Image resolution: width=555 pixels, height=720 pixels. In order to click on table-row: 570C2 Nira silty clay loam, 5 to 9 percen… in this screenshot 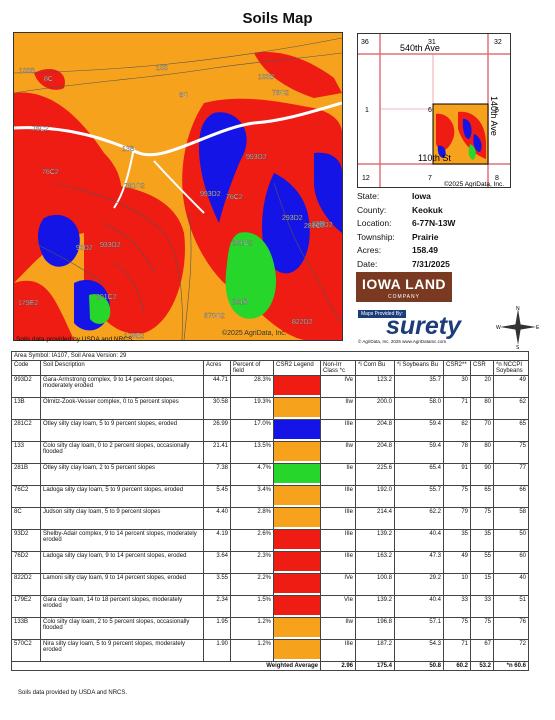, I will do `click(270, 650)`.